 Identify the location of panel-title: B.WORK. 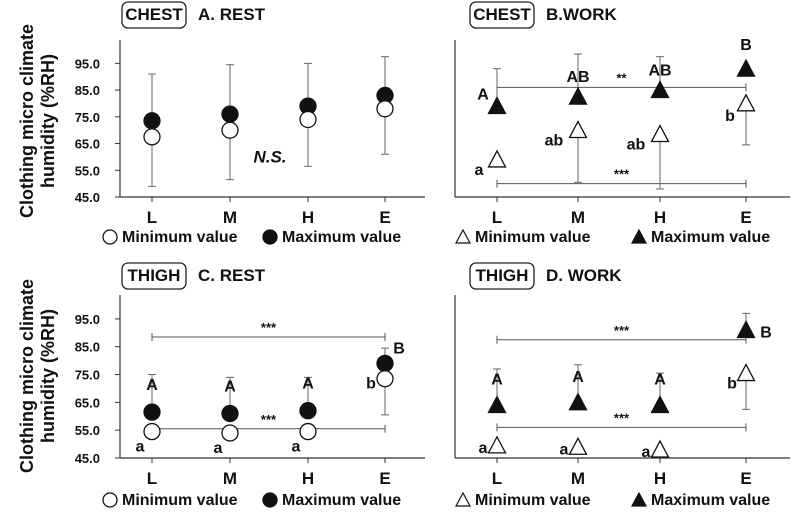
(582, 14).